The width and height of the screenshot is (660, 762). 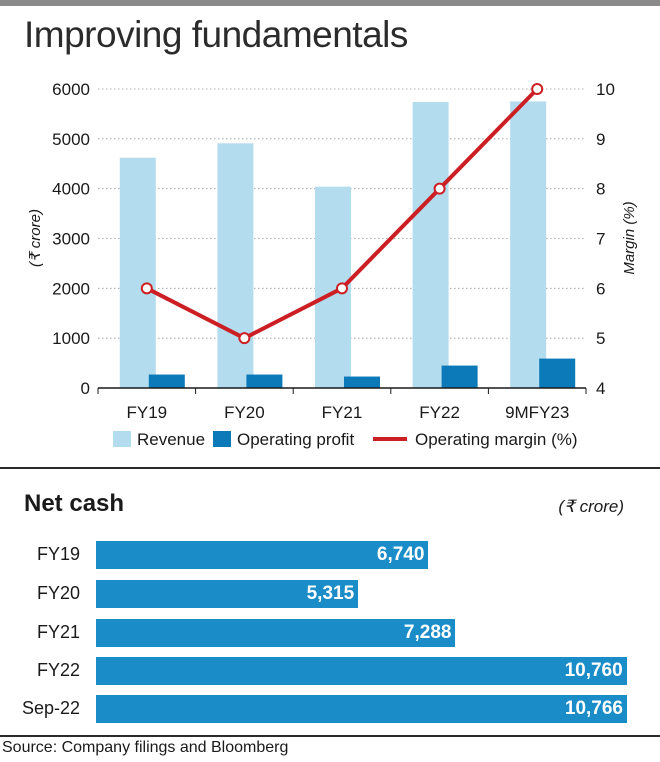 What do you see at coordinates (71, 189) in the screenshot?
I see `y-tick-label: 4000` at bounding box center [71, 189].